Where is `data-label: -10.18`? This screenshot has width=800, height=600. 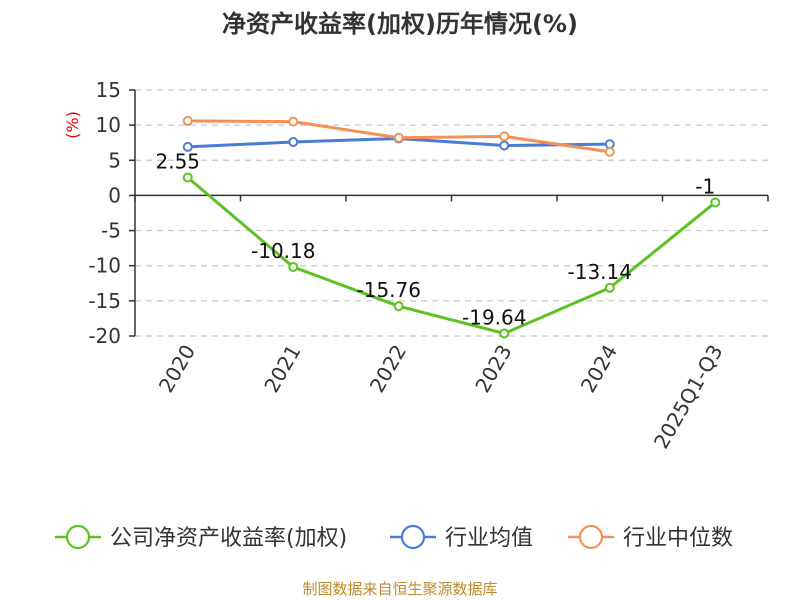 data-label: -10.18 is located at coordinates (283, 251).